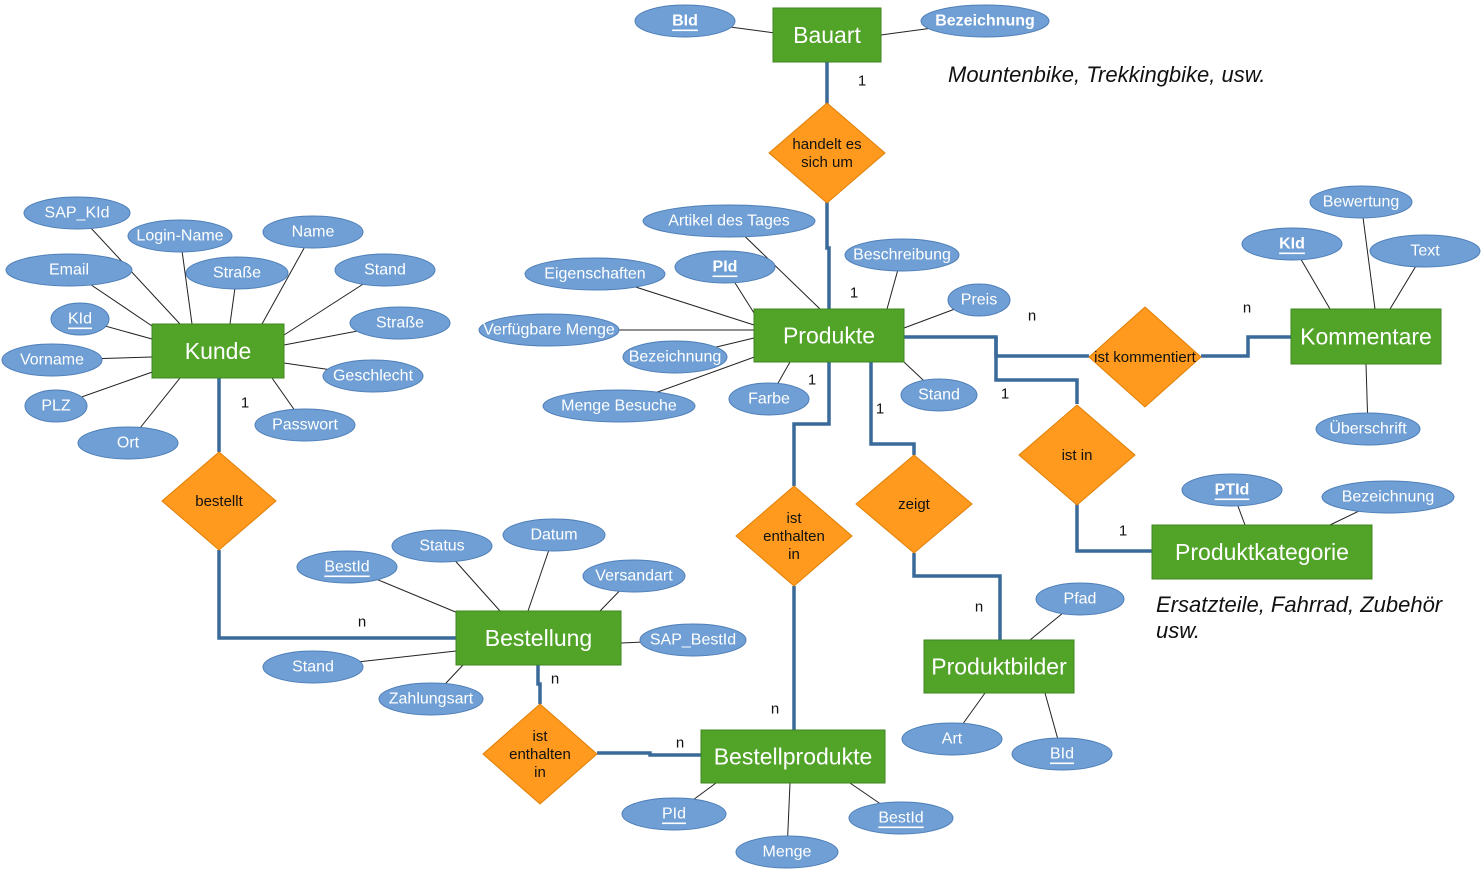 The height and width of the screenshot is (872, 1484). I want to click on attr-kunde-login-name, so click(180, 236).